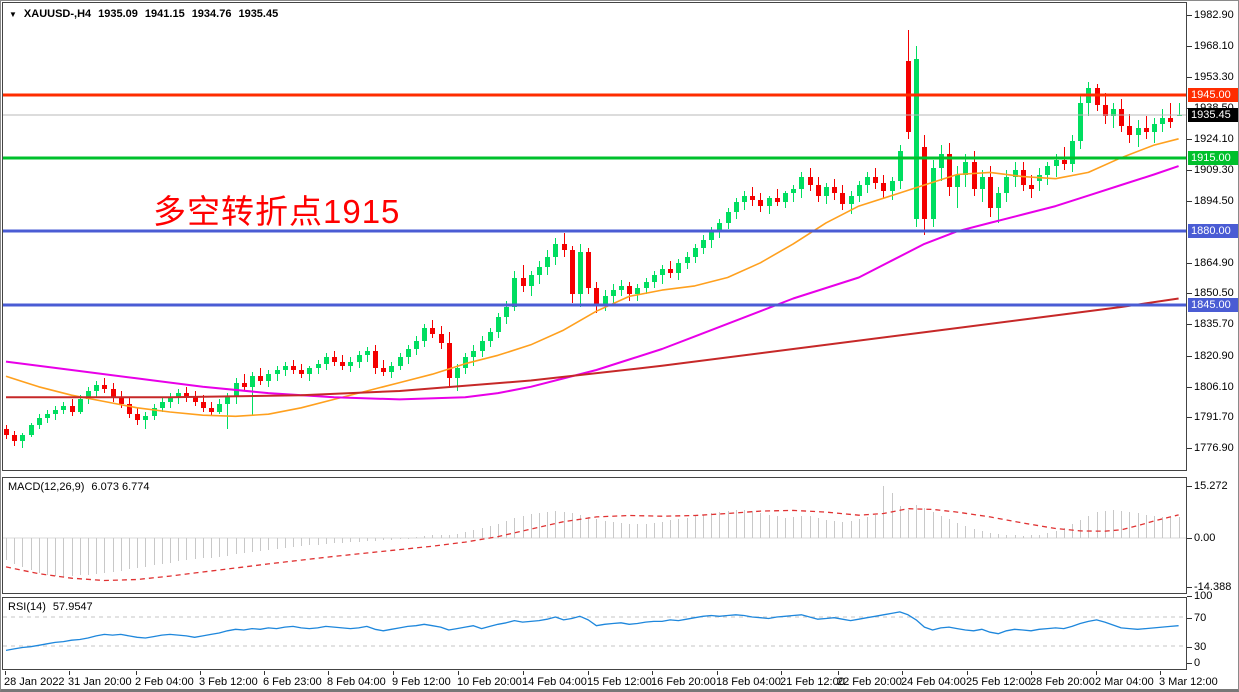 This screenshot has width=1239, height=692. What do you see at coordinates (812, 682) in the screenshot?
I see `time-axis-label: 21 Feb 12:00` at bounding box center [812, 682].